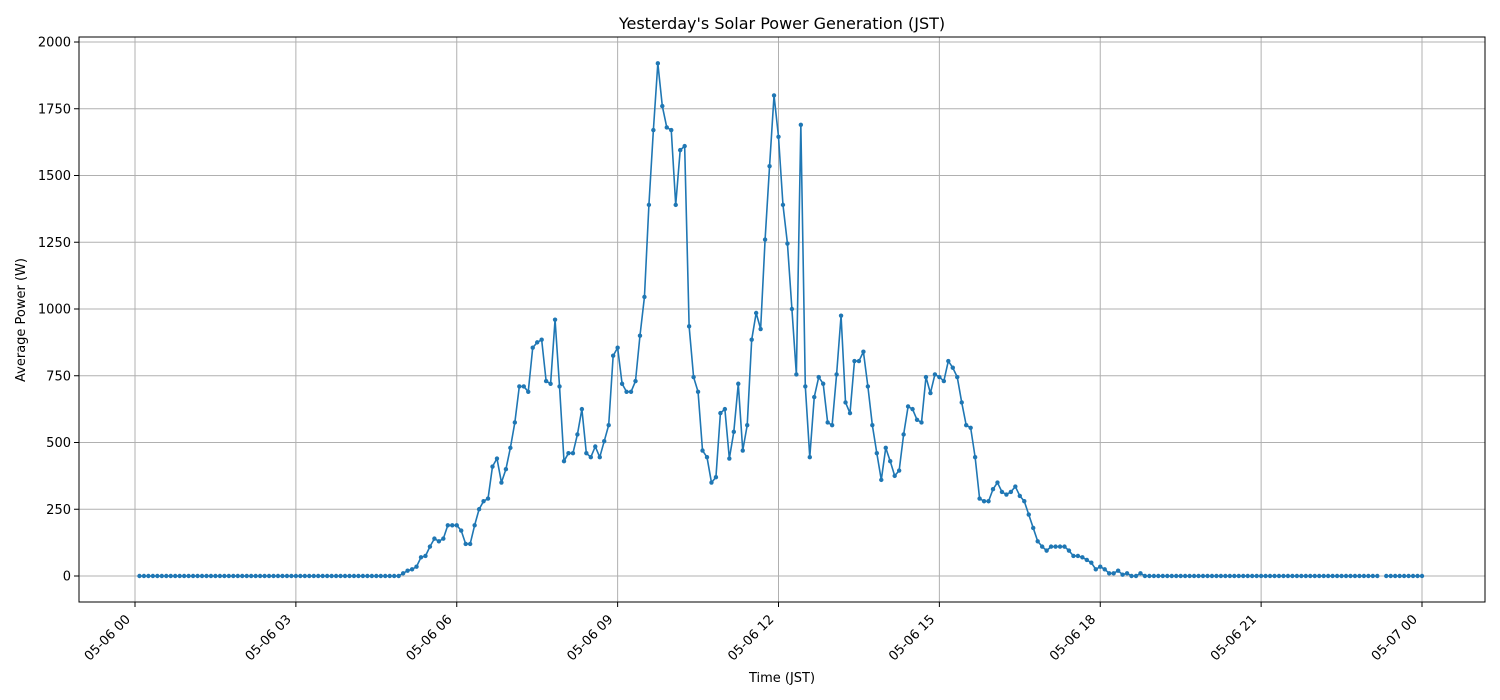  I want to click on y-tick-label: 2000, so click(54, 43).